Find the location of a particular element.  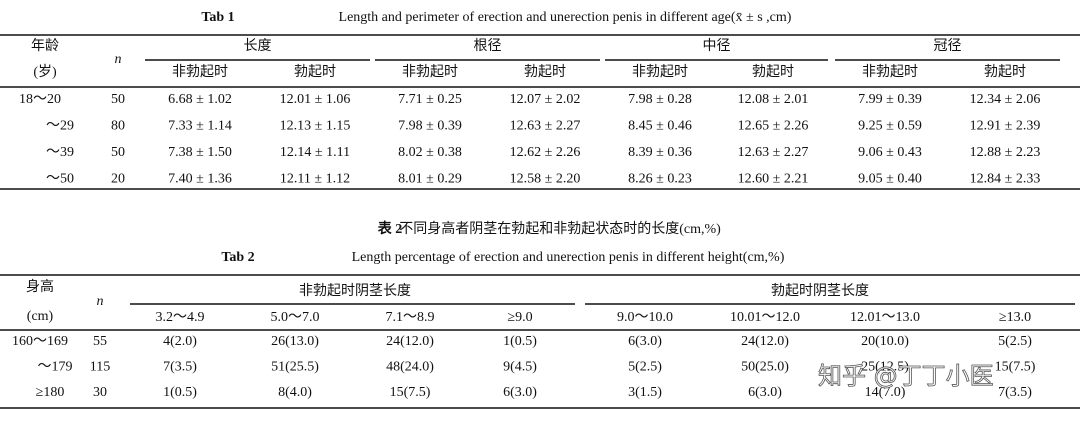

caption-label: Tab 1 is located at coordinates (217, 17).